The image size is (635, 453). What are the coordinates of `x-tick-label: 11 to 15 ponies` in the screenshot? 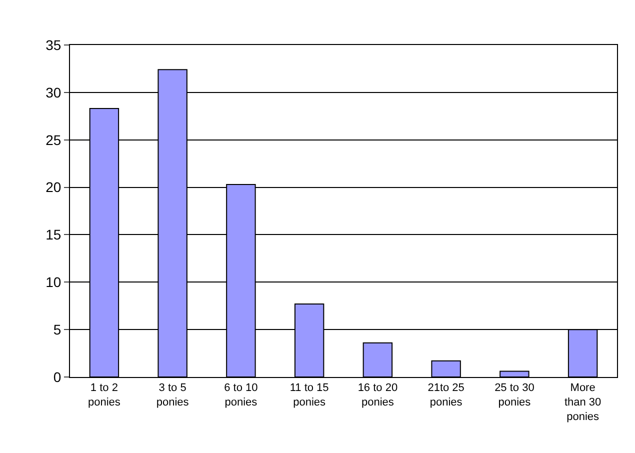 It's located at (309, 395).